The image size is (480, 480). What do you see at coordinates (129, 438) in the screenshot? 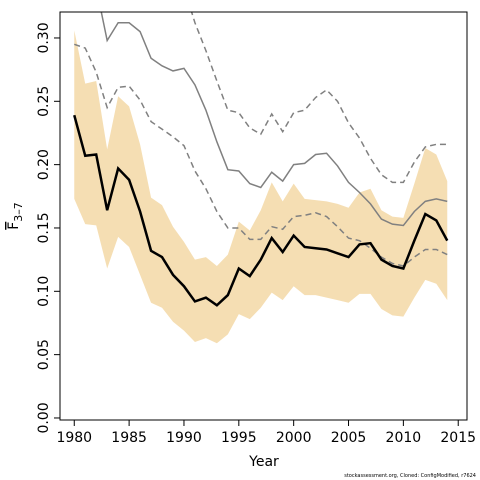
I see `x-tick-label: 1985` at bounding box center [129, 438].